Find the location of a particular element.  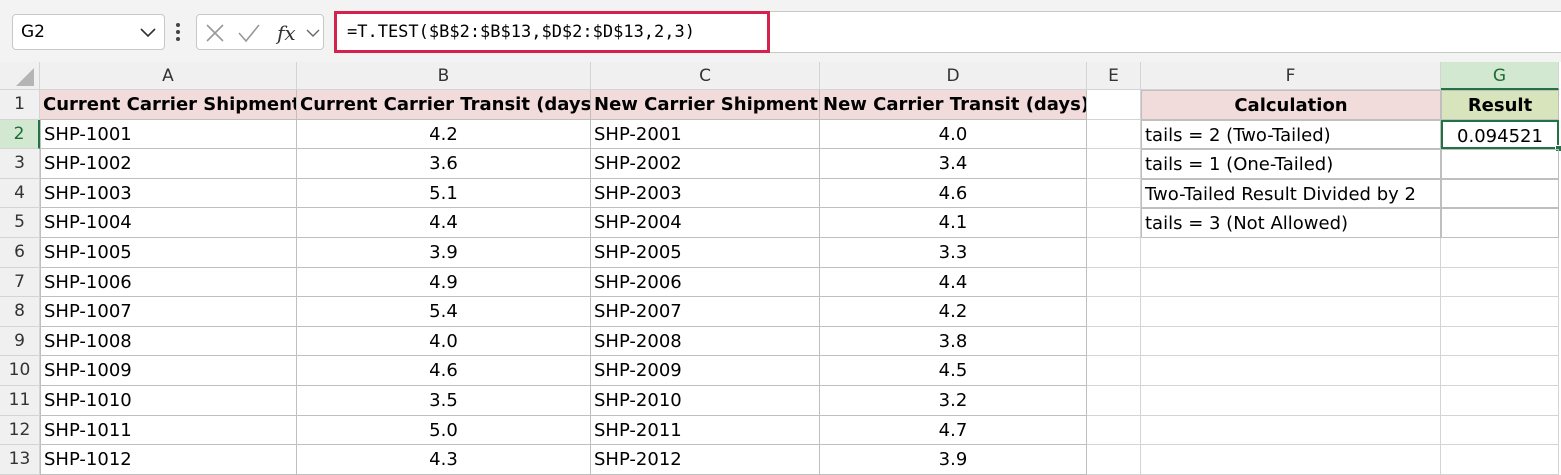

table-cell: 4.3 is located at coordinates (444, 460).